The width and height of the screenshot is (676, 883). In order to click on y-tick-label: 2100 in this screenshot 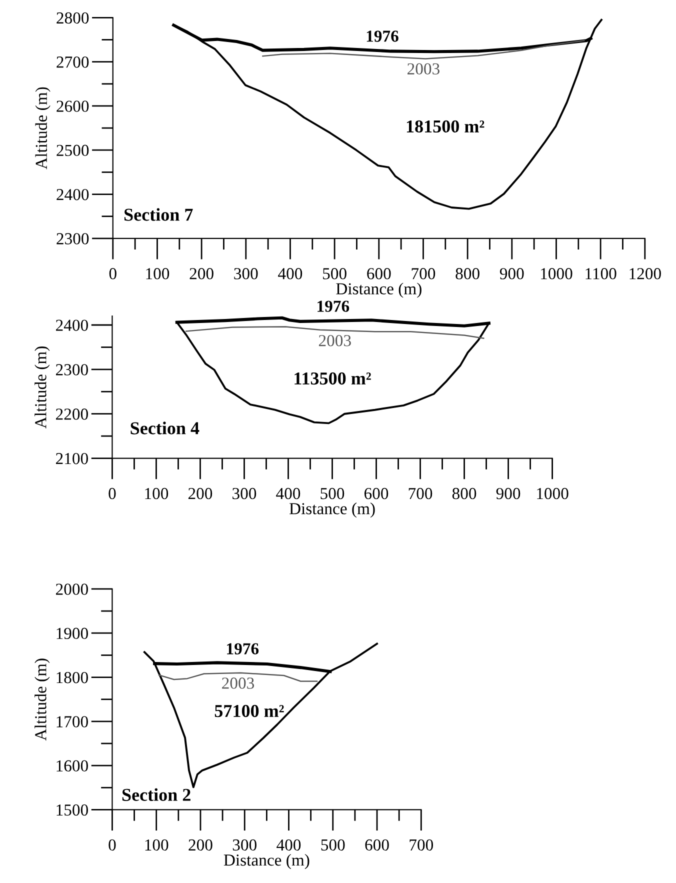, I will do `click(72, 458)`.